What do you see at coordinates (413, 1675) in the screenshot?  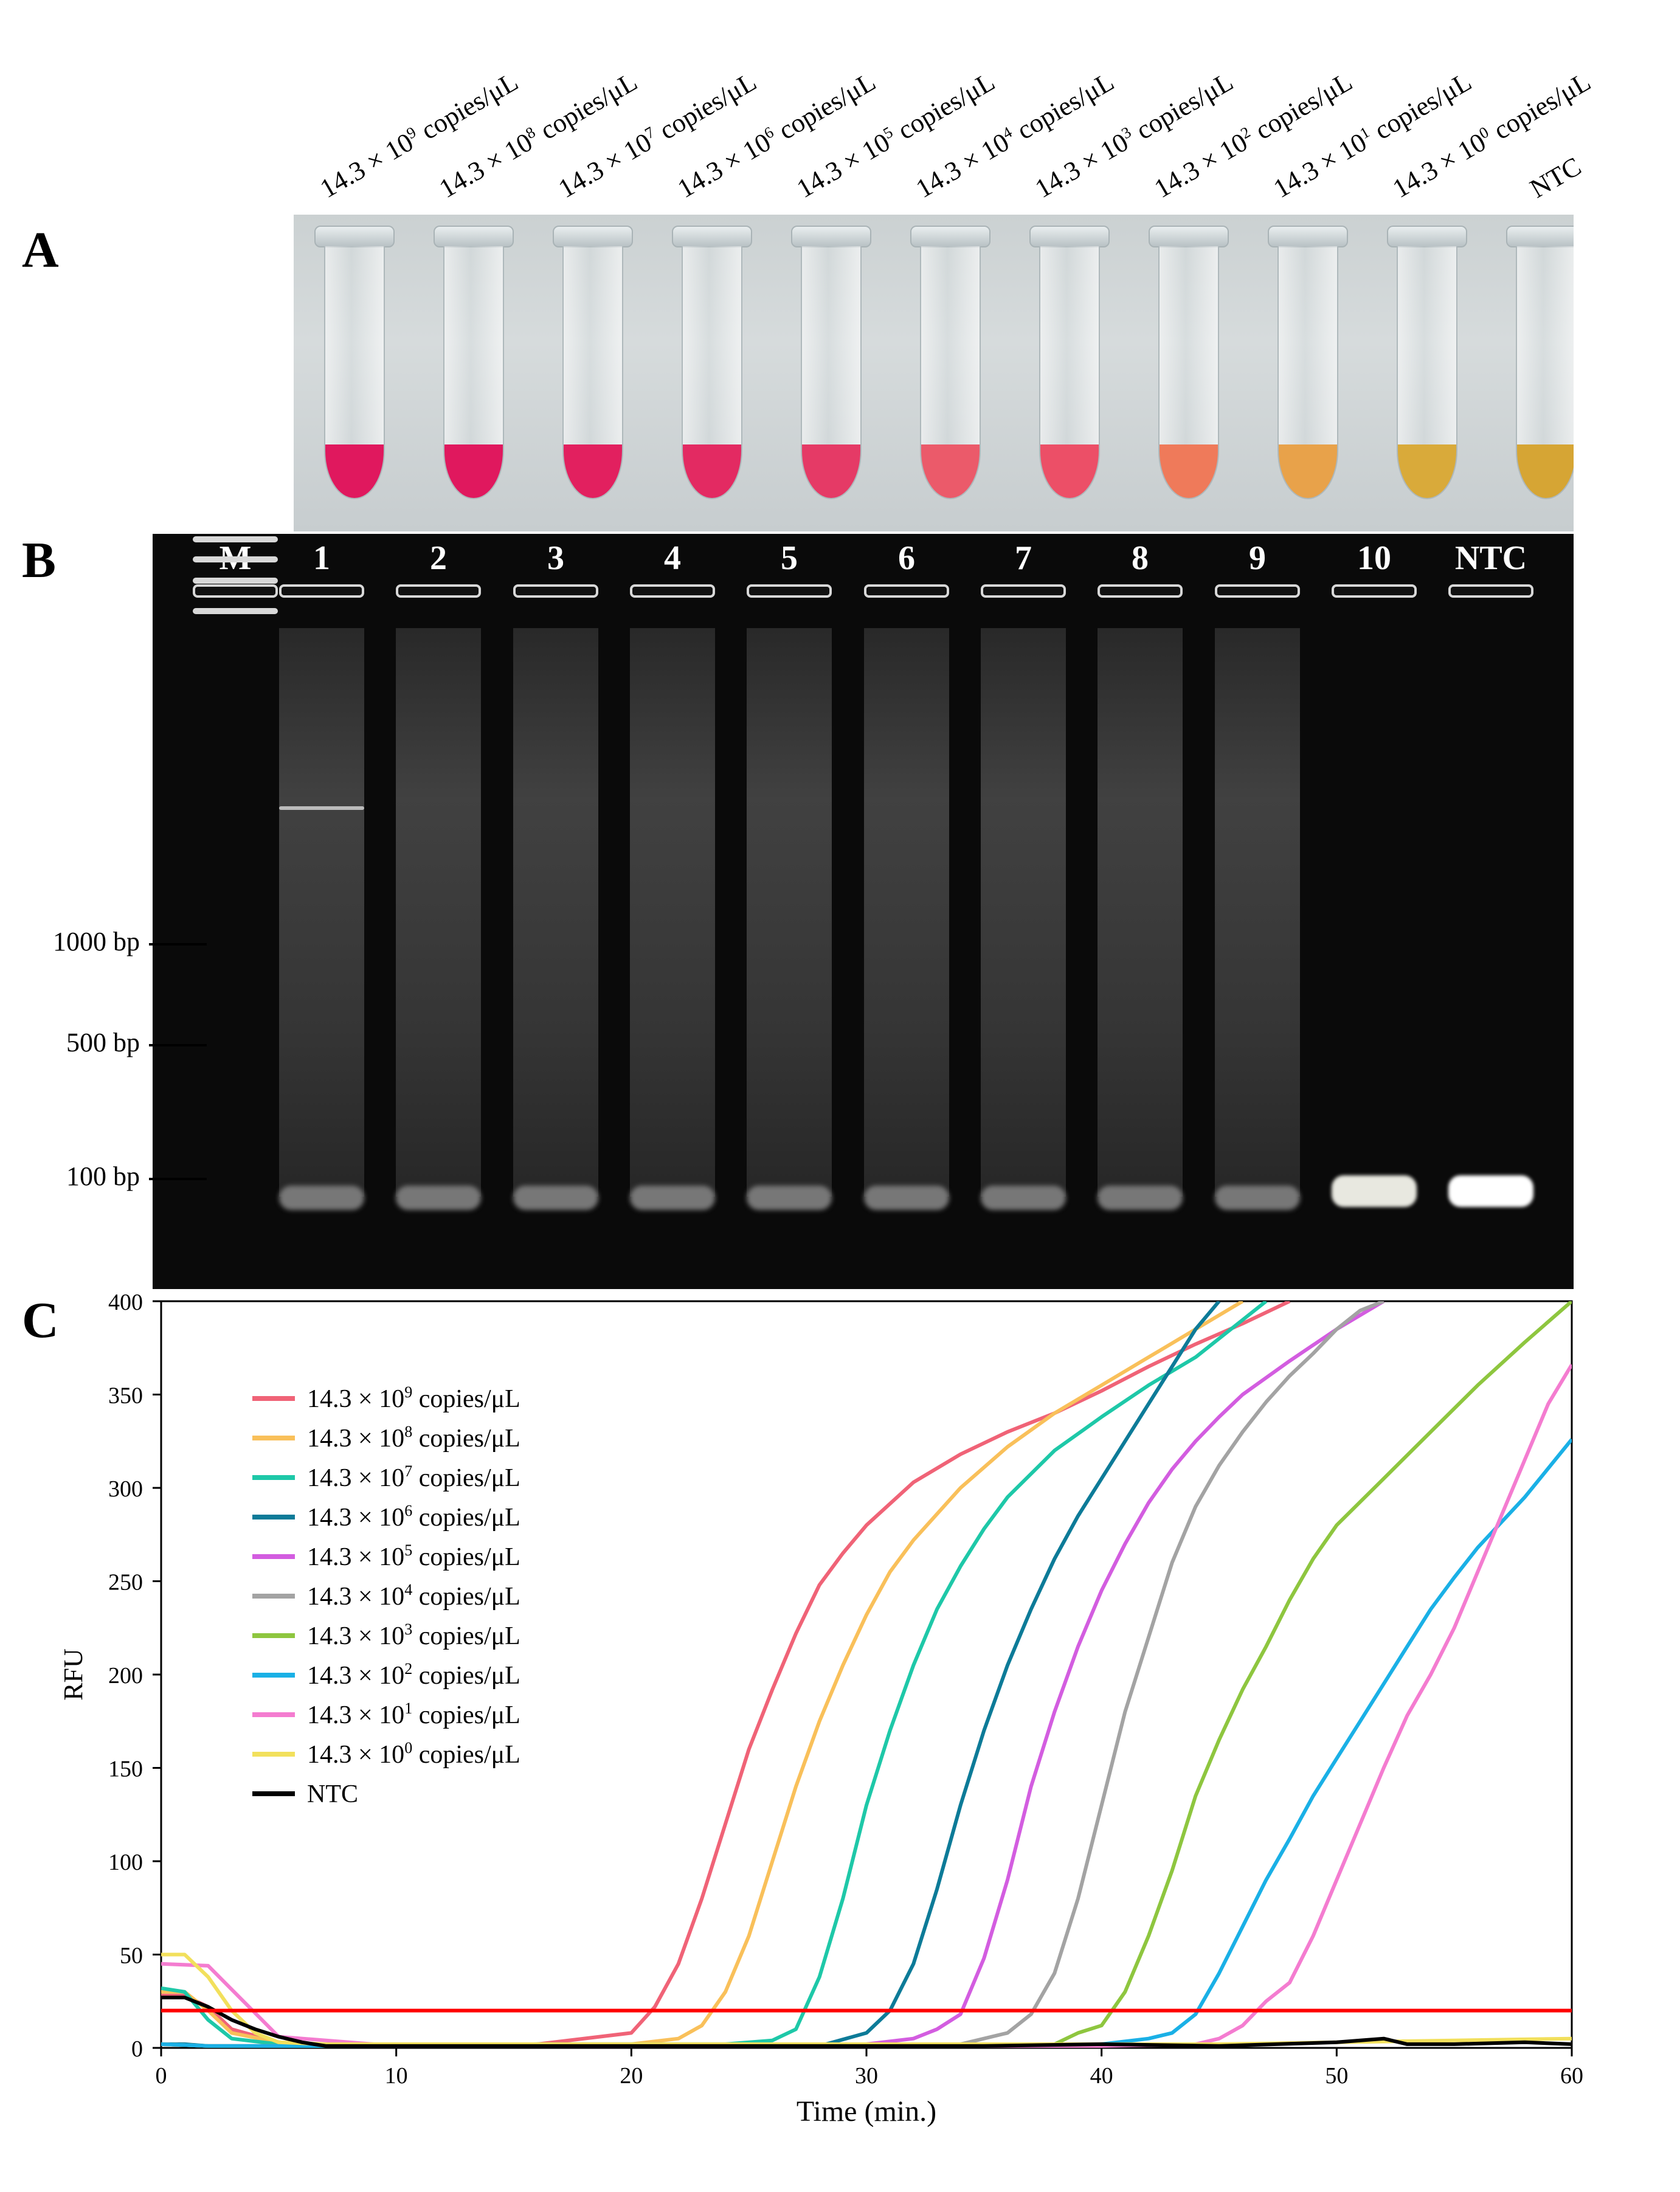 I see `legend-label: 14.3 × 102 copies/μL` at bounding box center [413, 1675].